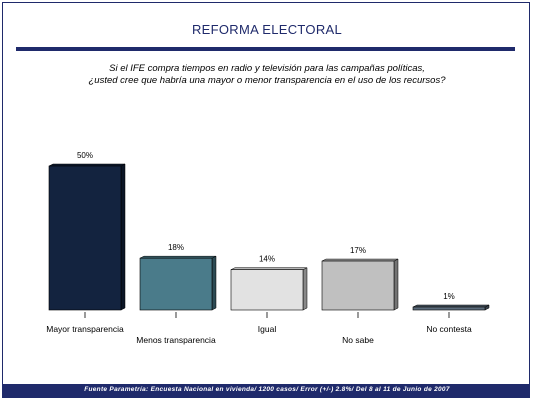 The width and height of the screenshot is (534, 402). Describe the element at coordinates (358, 250) in the screenshot. I see `data-label: 17%` at that location.